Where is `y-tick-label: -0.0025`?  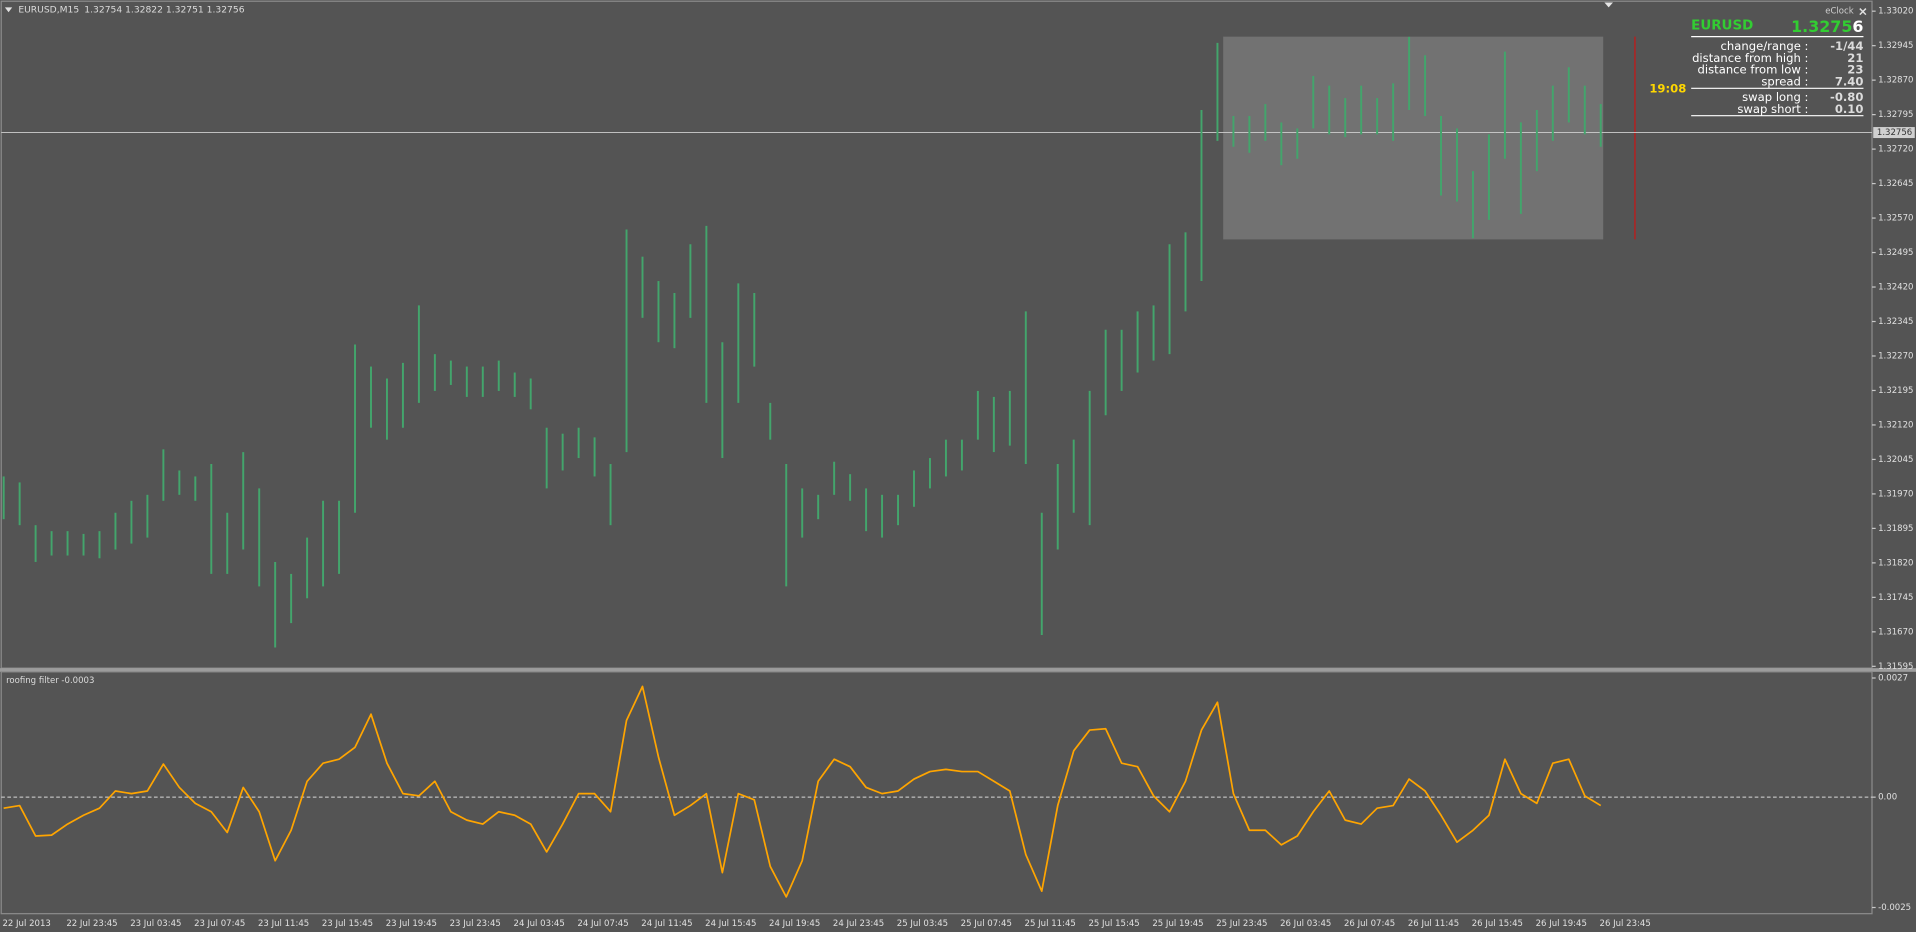 y-tick-label: -0.0025 is located at coordinates (1894, 908).